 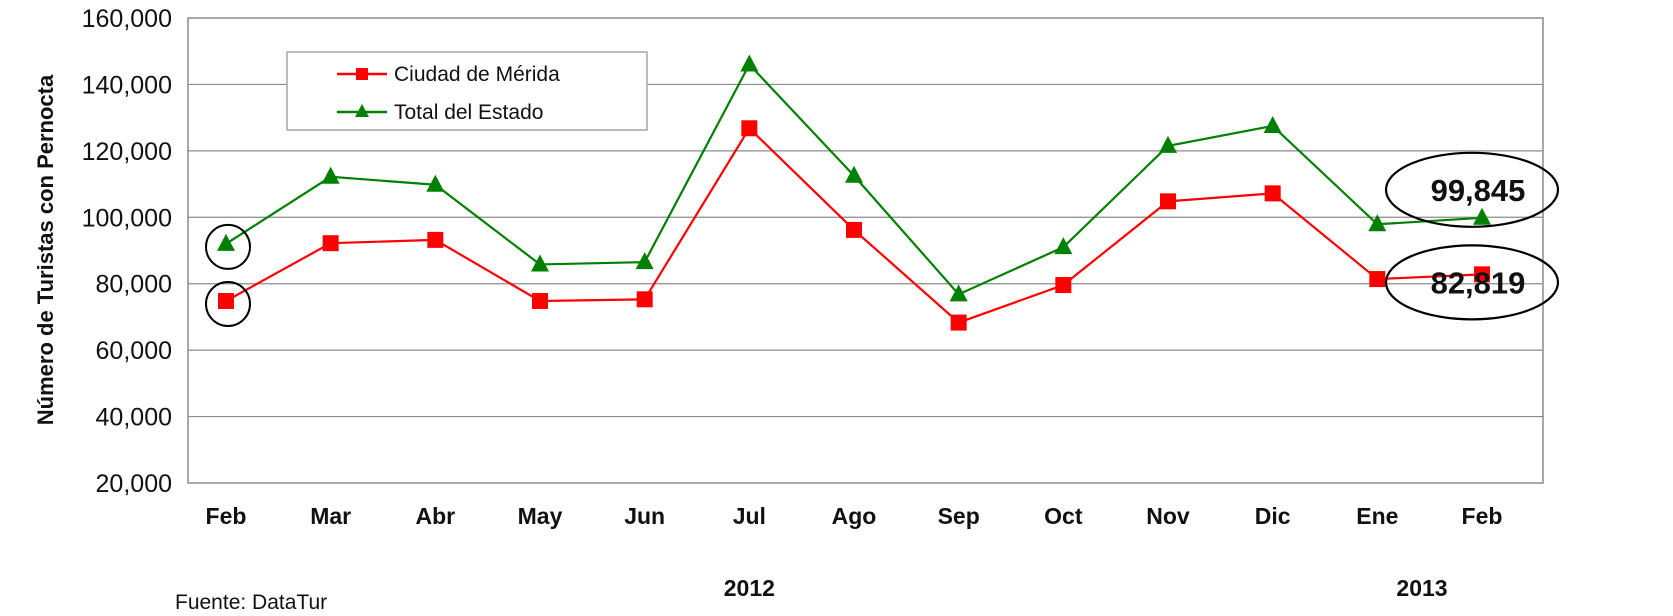 What do you see at coordinates (1478, 190) in the screenshot?
I see `callout-label: 99,845` at bounding box center [1478, 190].